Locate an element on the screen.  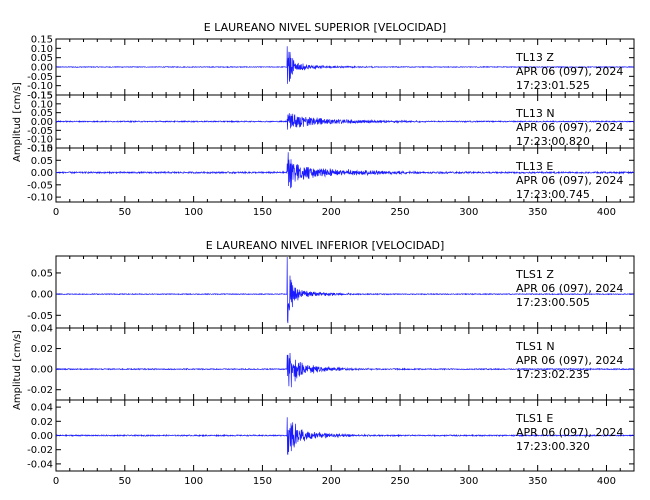
station-label: TL13 Z is located at coordinates (534, 57).